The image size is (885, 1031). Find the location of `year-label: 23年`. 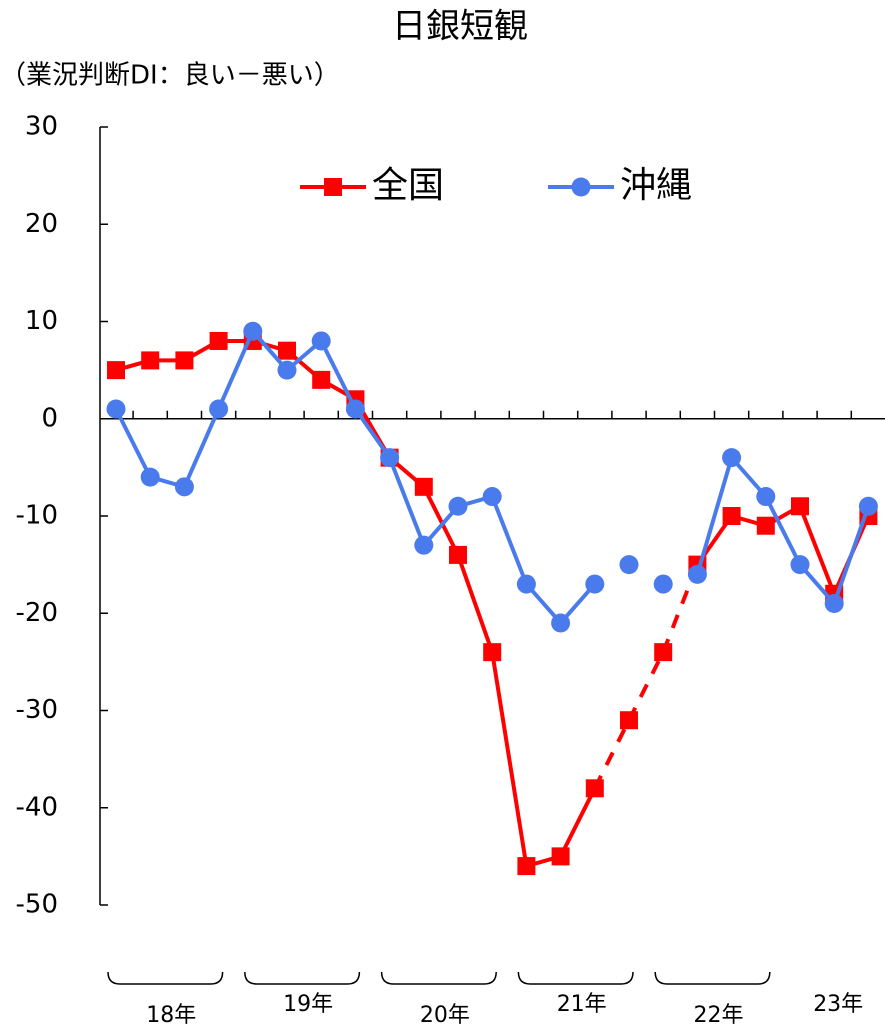

year-label: 23年 is located at coordinates (838, 1004).